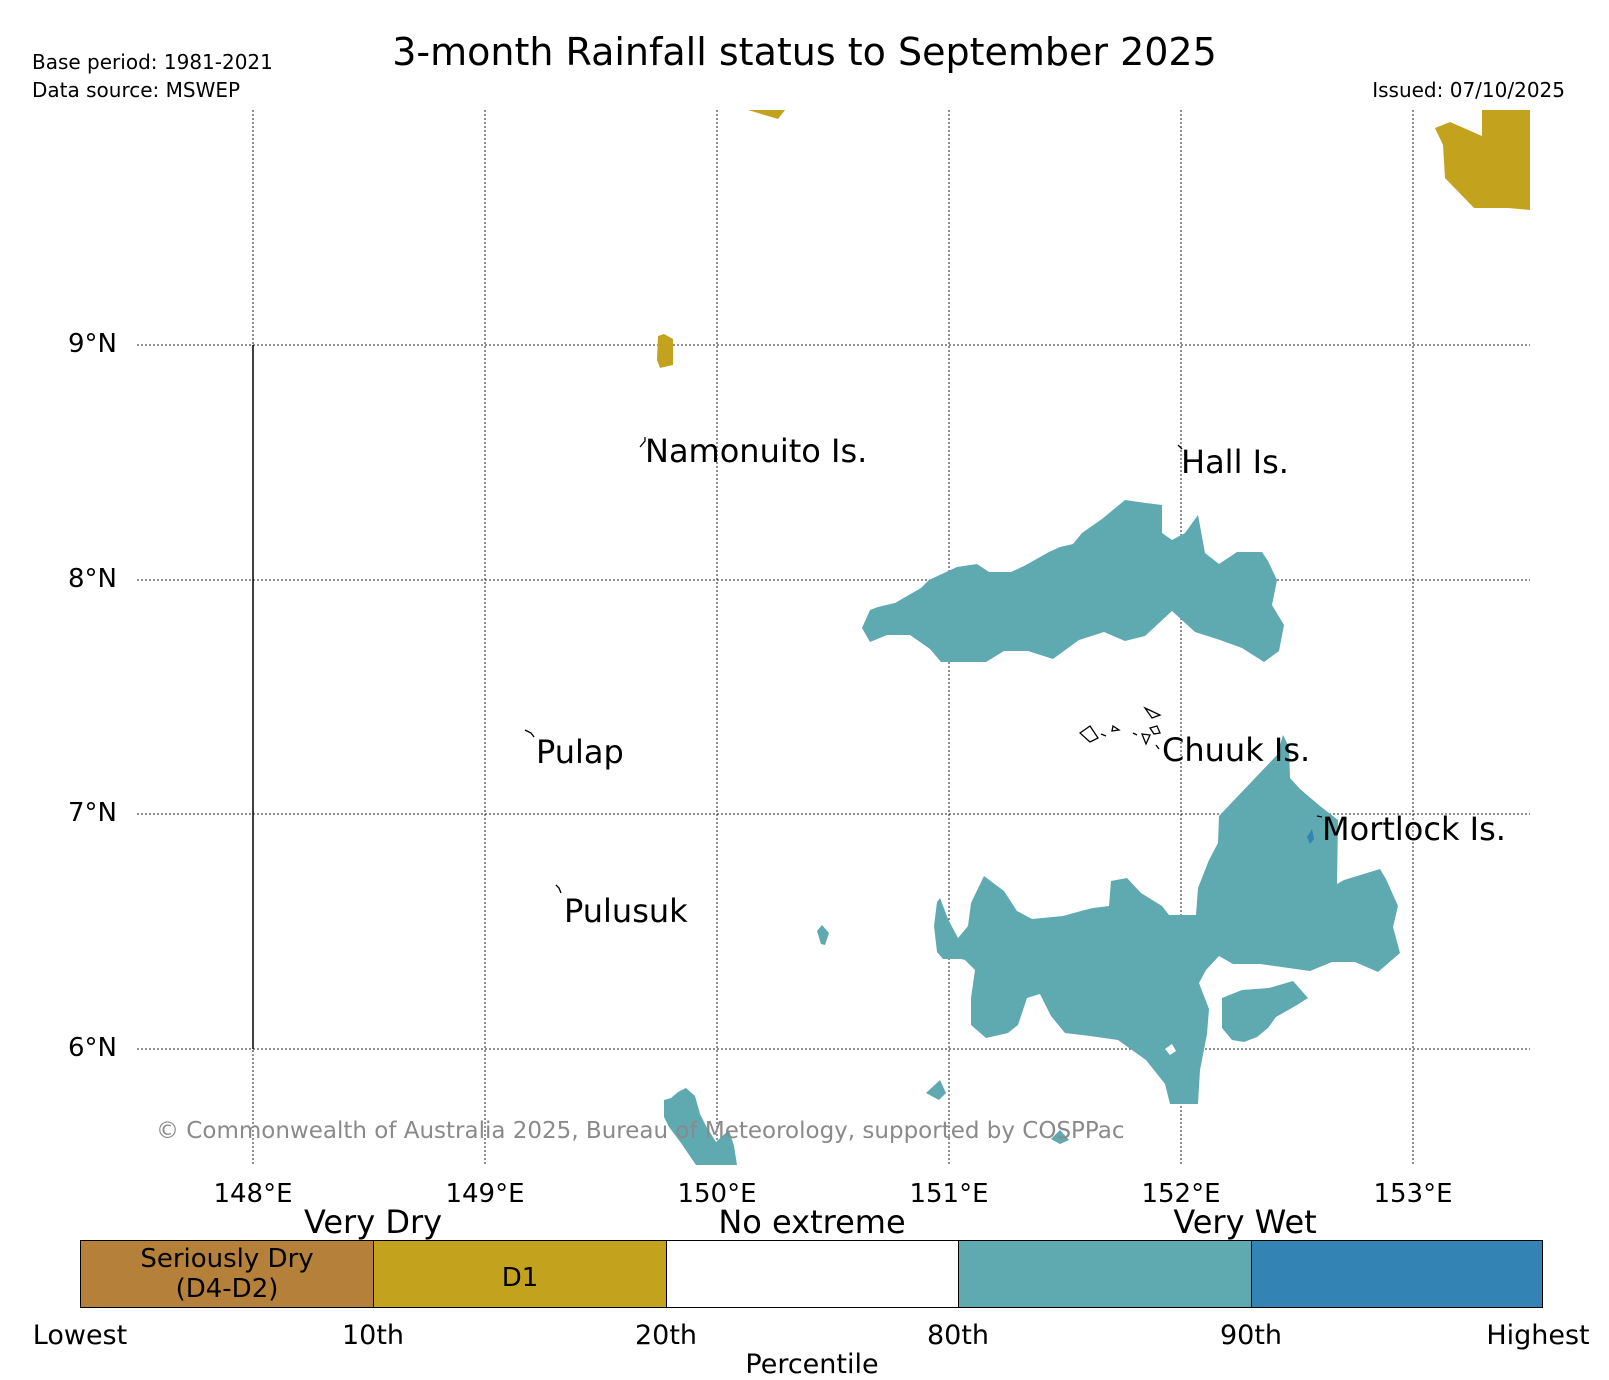 This screenshot has height=1380, width=1609. I want to click on legend-category-very-wet: Very Wet, so click(1245, 1222).